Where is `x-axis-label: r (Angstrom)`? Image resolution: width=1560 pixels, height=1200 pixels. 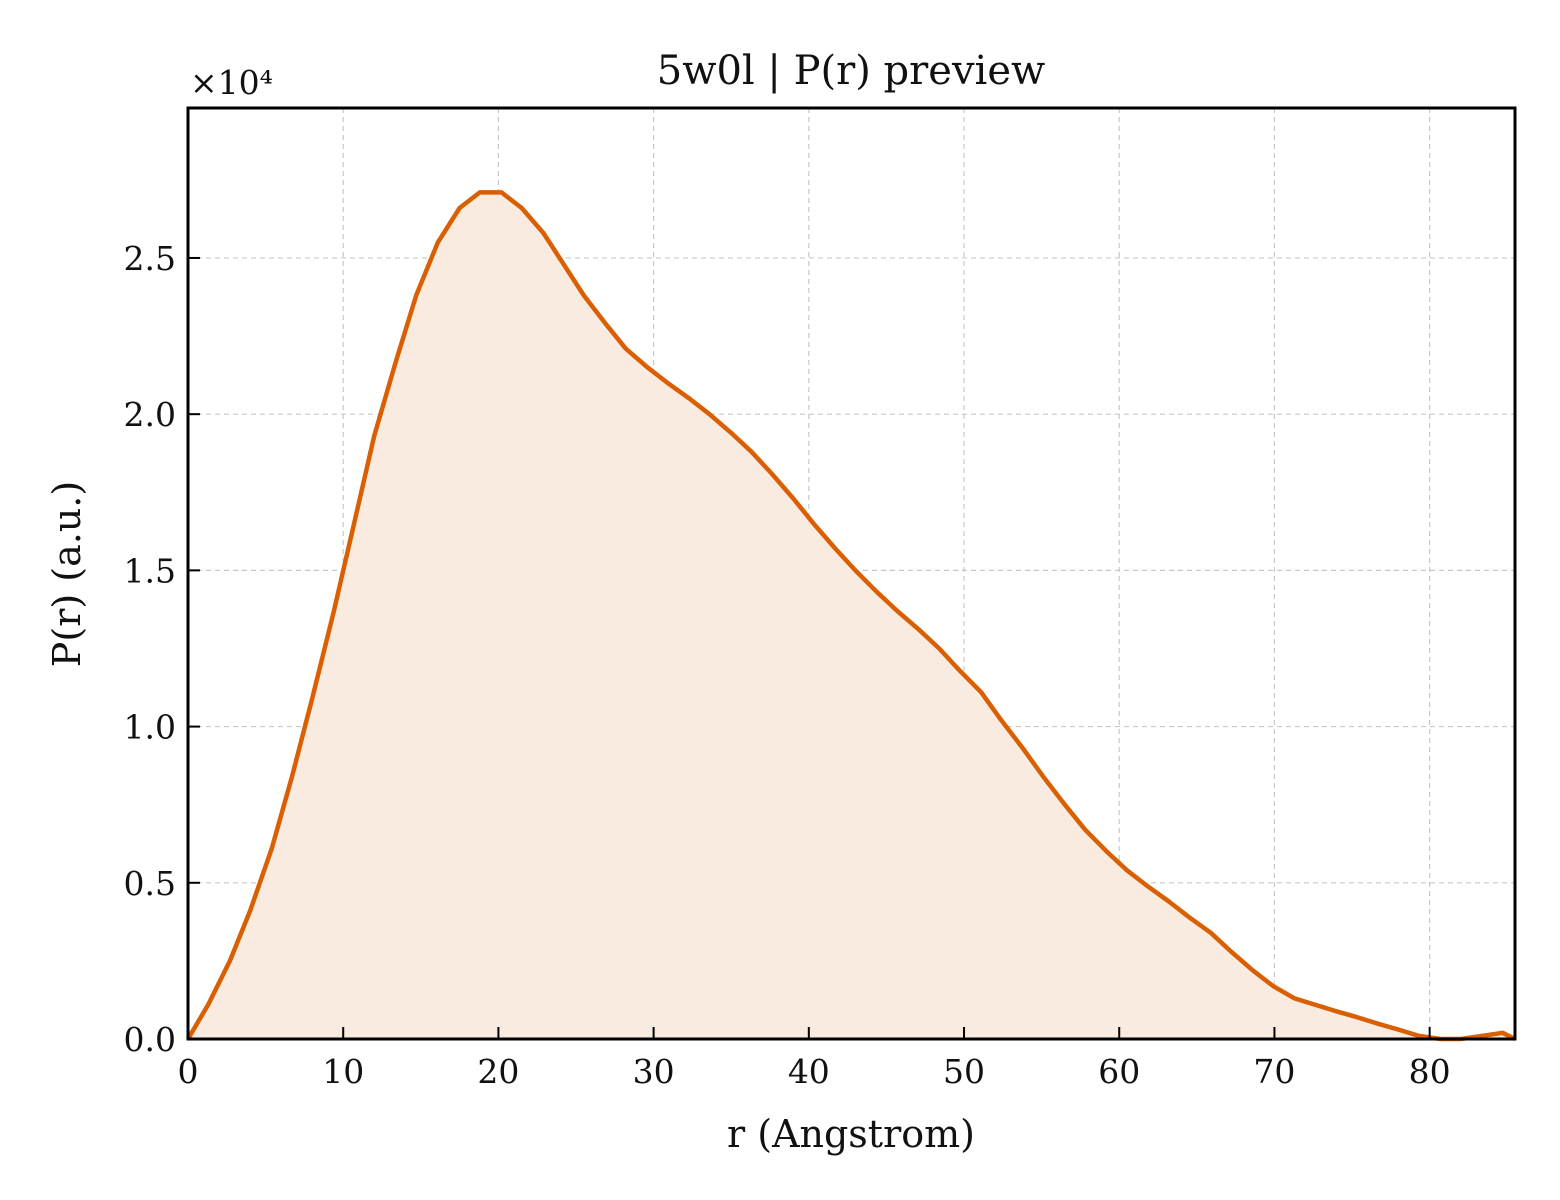
x-axis-label: r (Angstrom) is located at coordinates (851, 1134).